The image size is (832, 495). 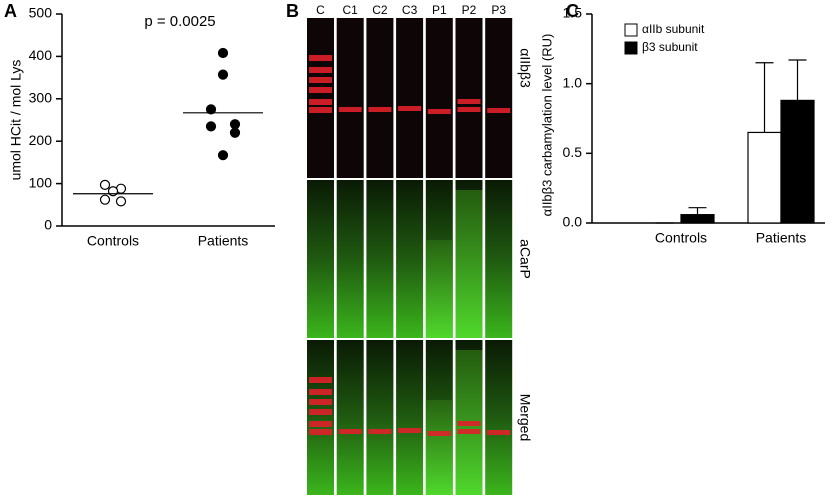 I want to click on annotation: p = 0.0025, so click(x=179, y=21).